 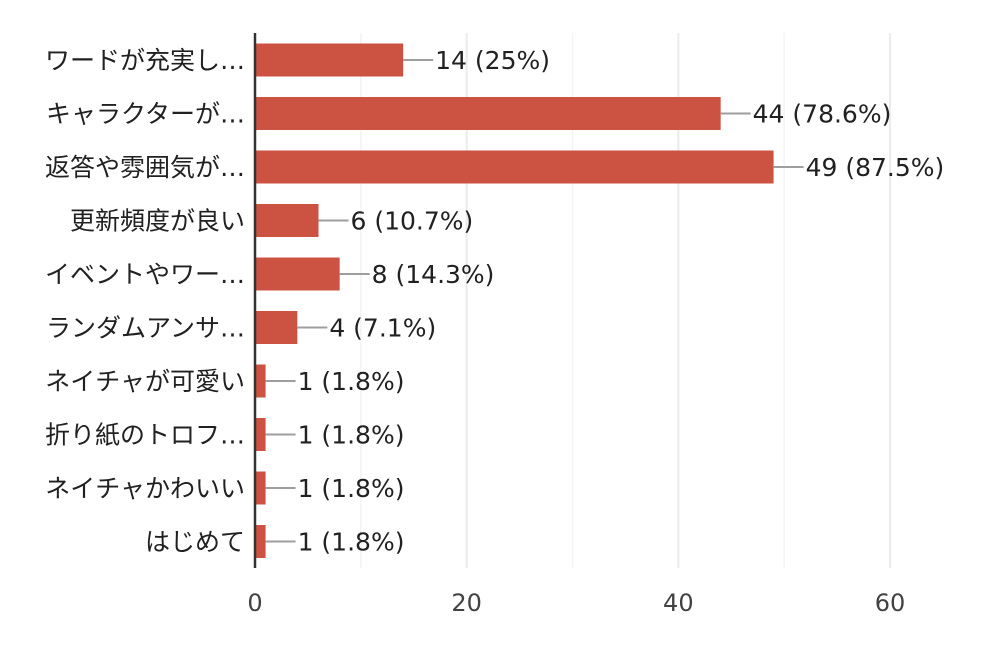 What do you see at coordinates (195, 542) in the screenshot?
I see `category-label: はじめて` at bounding box center [195, 542].